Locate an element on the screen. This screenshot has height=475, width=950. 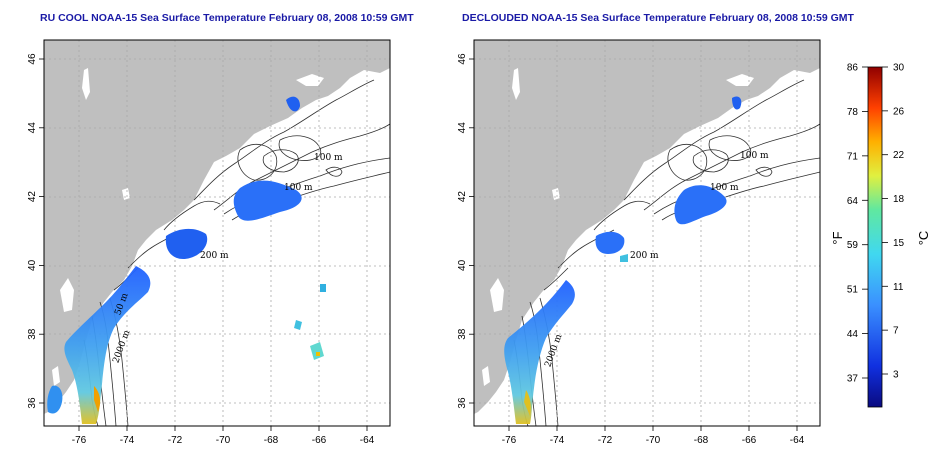
celsius-tick-label: 11 is located at coordinates (898, 287).